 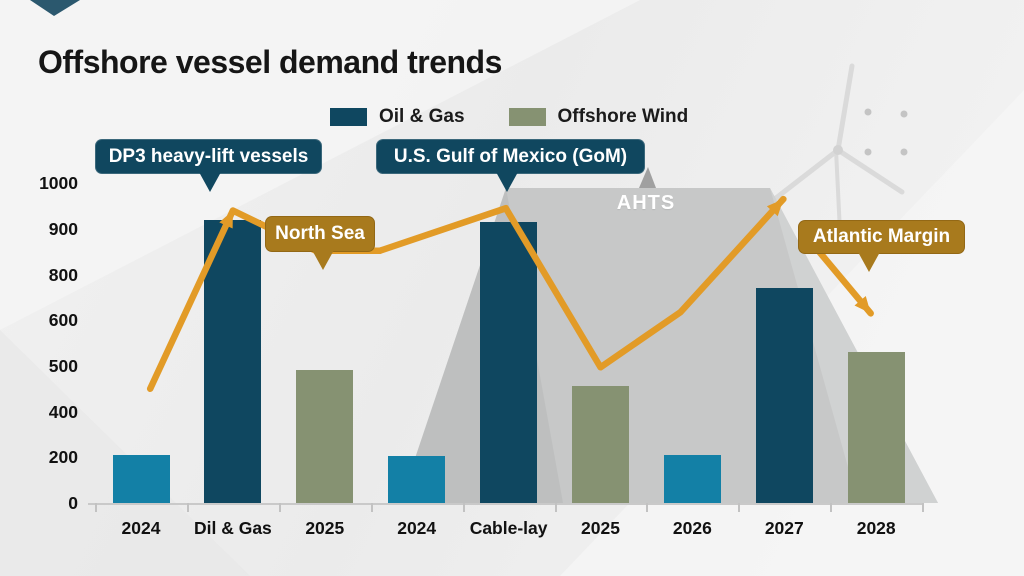 What do you see at coordinates (208, 156) in the screenshot?
I see `callout-text: DP3 heavy-lift vessels` at bounding box center [208, 156].